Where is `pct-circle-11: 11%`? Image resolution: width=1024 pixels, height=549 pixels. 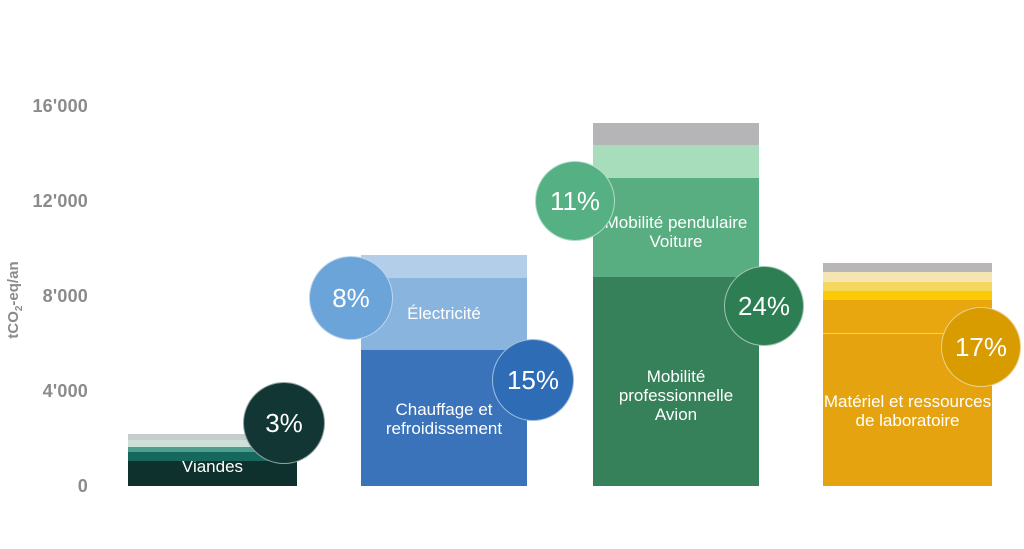 pct-circle-11: 11% is located at coordinates (575, 201).